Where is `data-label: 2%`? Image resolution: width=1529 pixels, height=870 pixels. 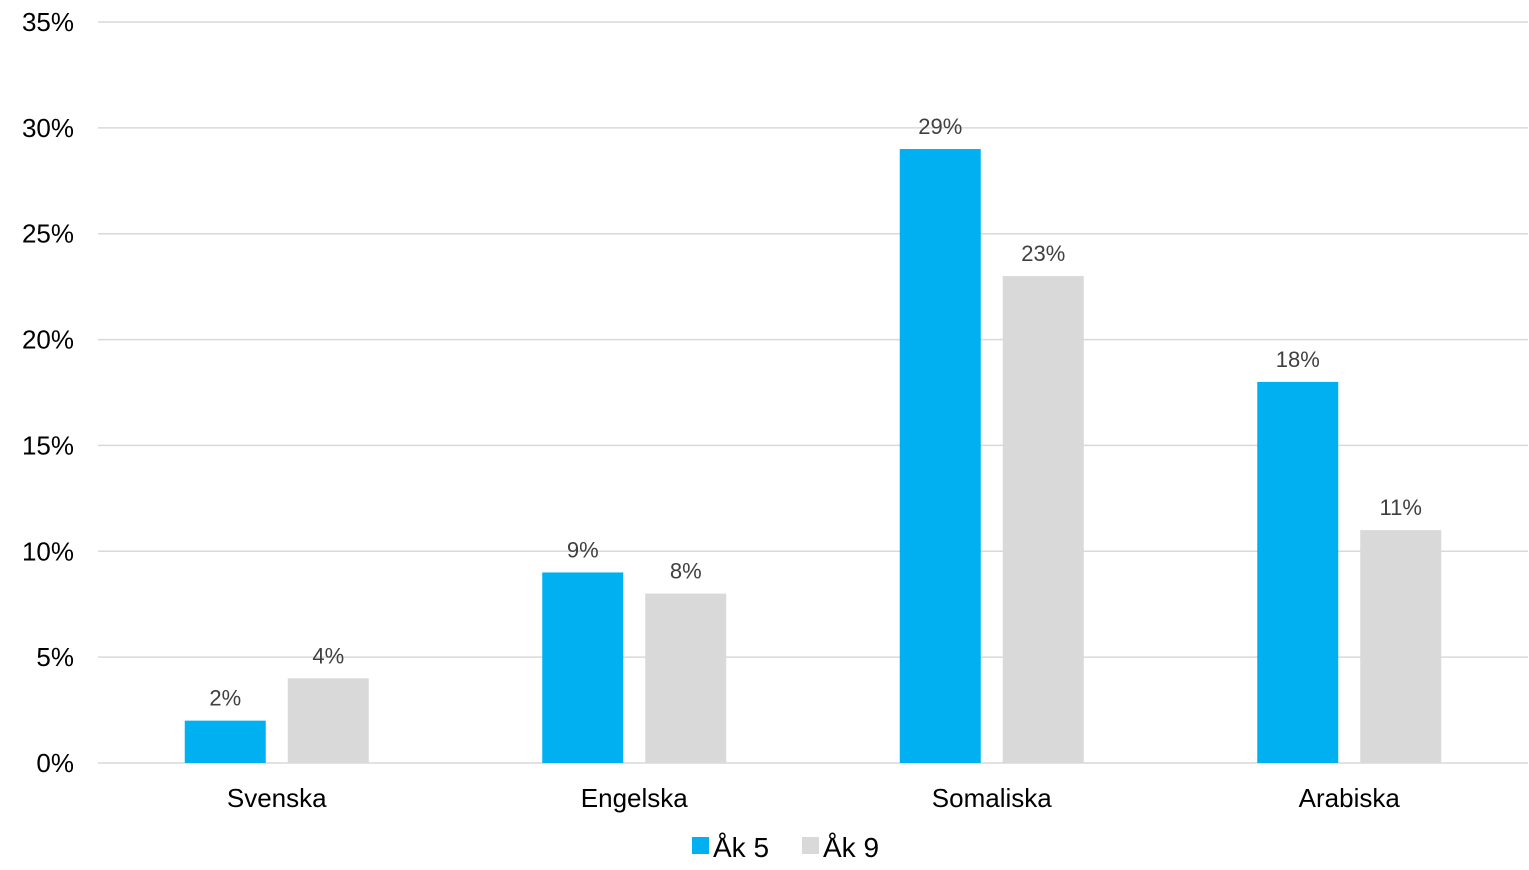 data-label: 2% is located at coordinates (225, 698).